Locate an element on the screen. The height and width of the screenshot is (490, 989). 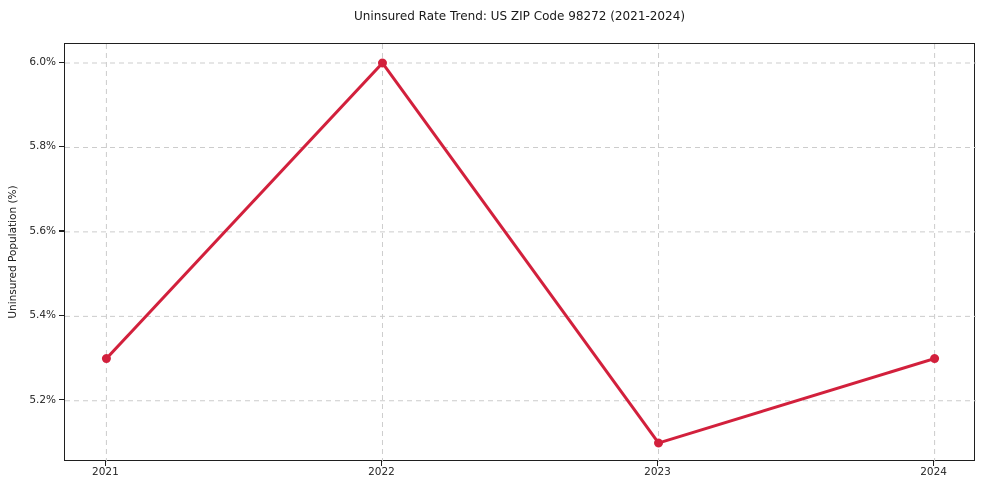
x-tick-label: 2023 is located at coordinates (657, 472).